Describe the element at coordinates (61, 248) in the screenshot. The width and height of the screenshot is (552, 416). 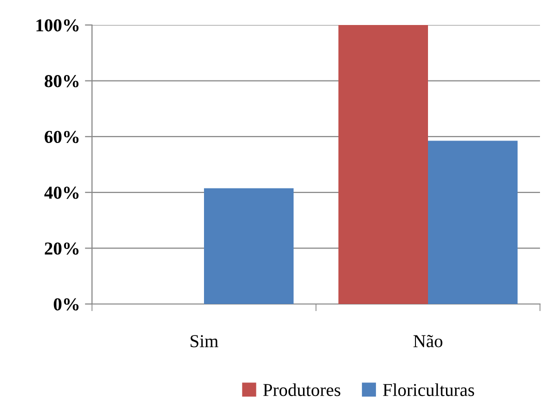
I see `y-tick-label: 20%` at that location.